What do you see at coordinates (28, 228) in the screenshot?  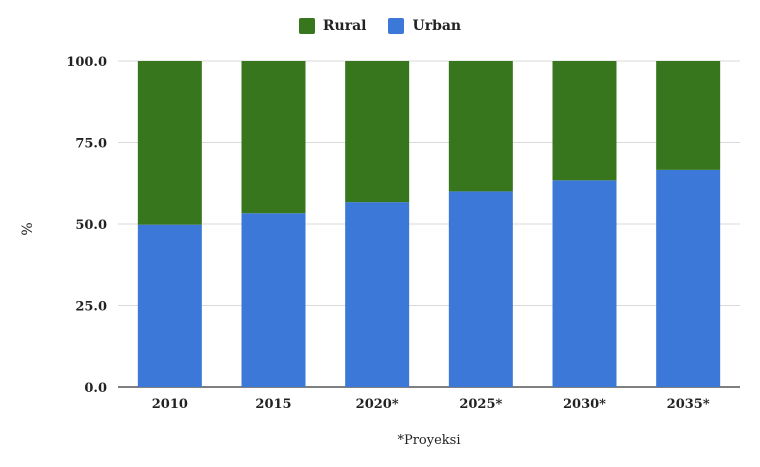 I see `y-axis-title: %` at bounding box center [28, 228].